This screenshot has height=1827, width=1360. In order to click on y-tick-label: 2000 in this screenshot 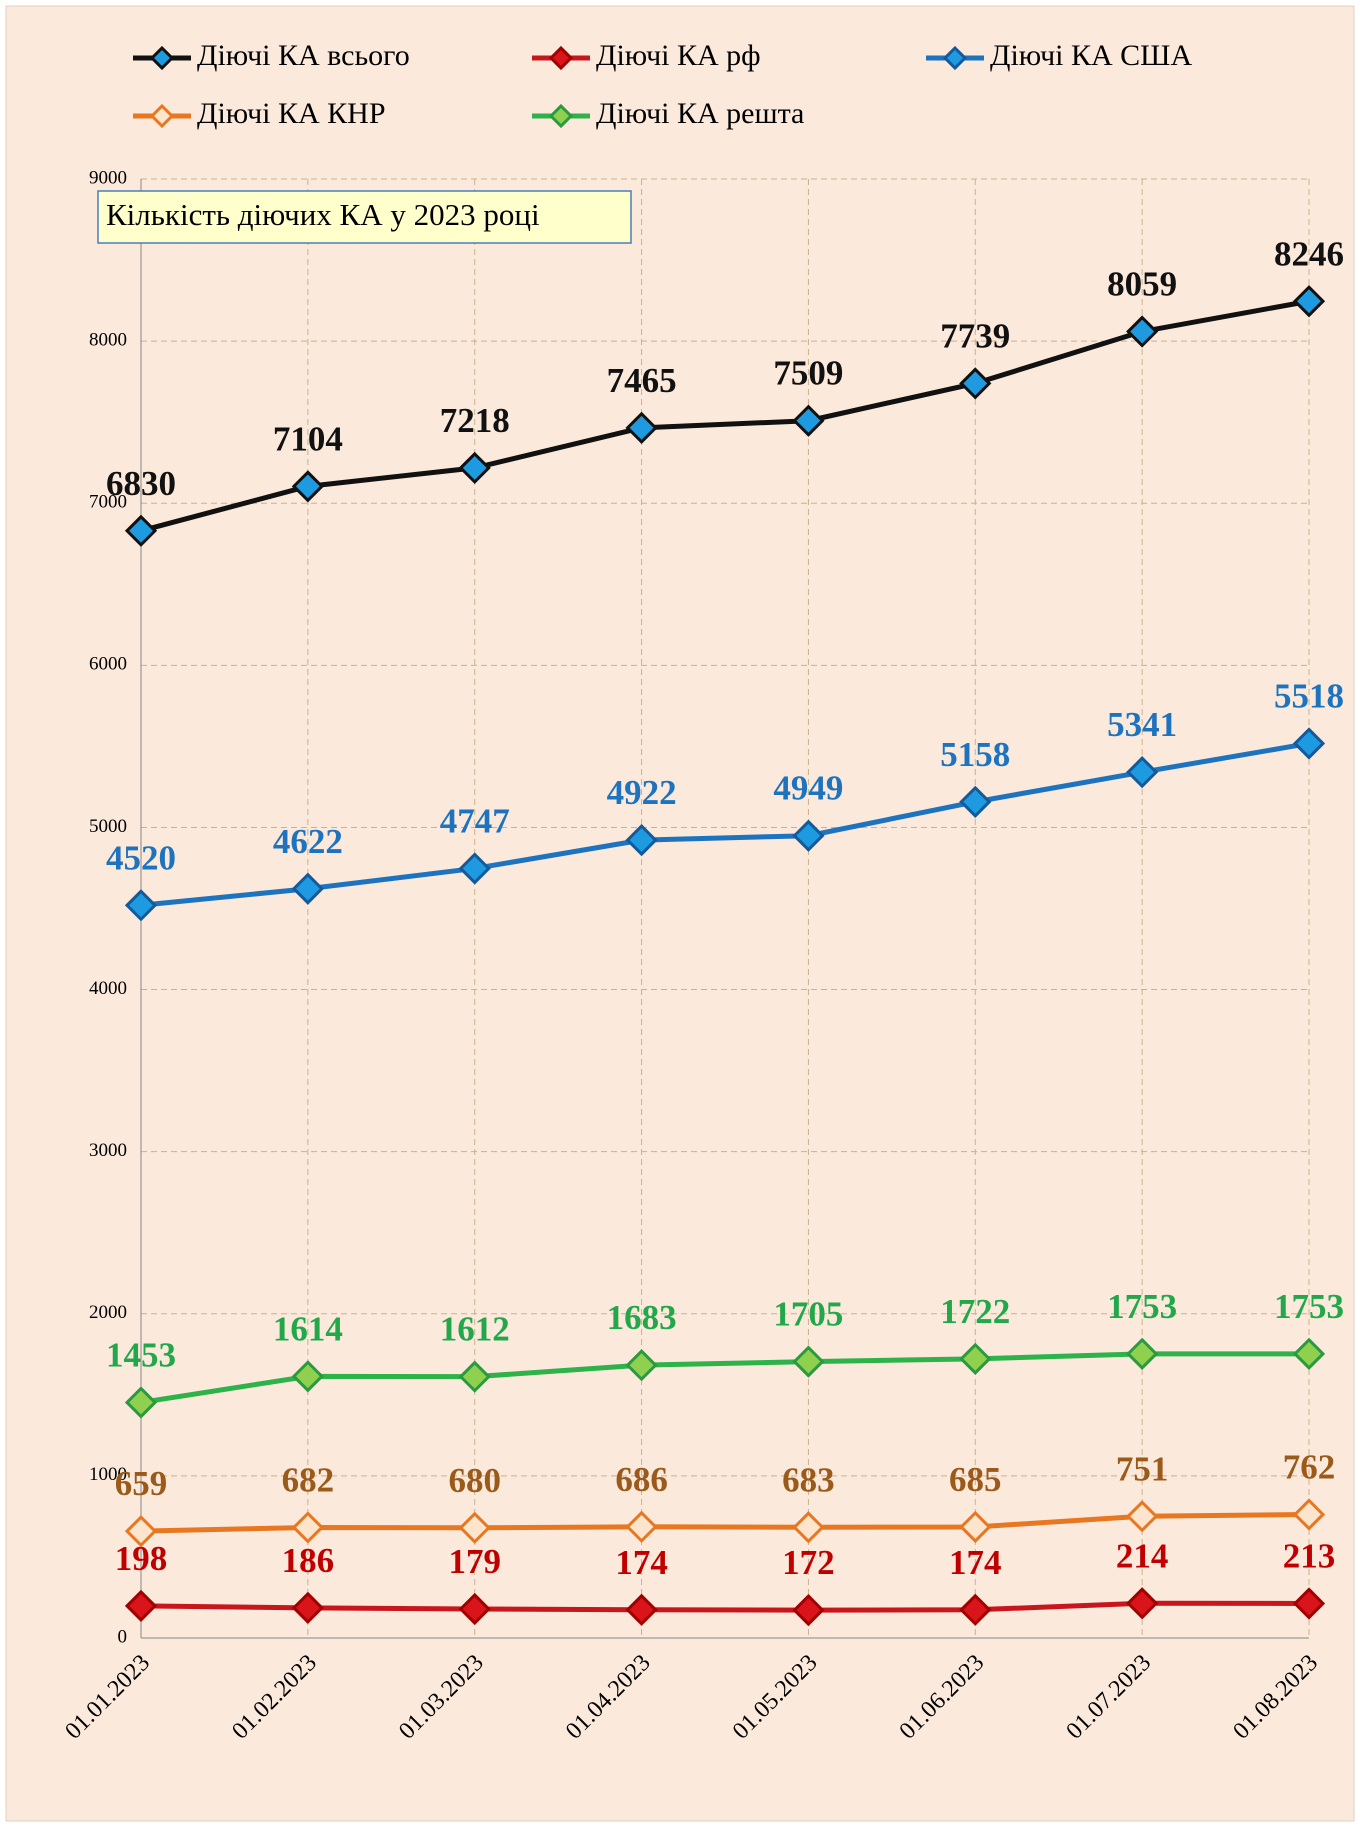, I will do `click(108, 1312)`.